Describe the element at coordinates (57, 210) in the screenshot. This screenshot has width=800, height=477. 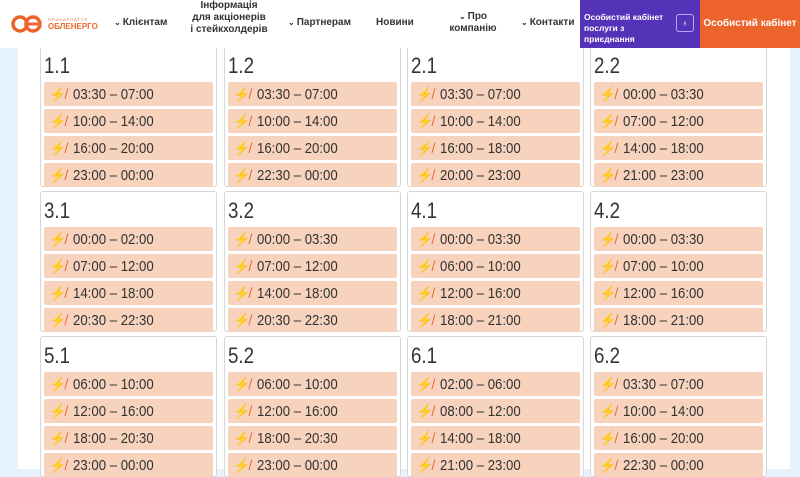
I see `group-title: 3.1` at that location.